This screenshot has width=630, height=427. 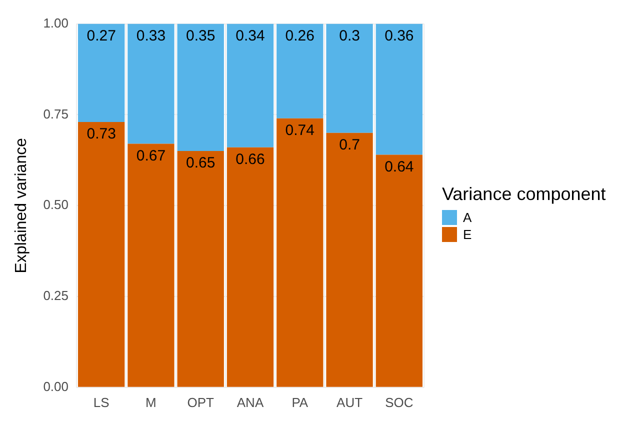 I want to click on data-label: 0.36, so click(x=399, y=35).